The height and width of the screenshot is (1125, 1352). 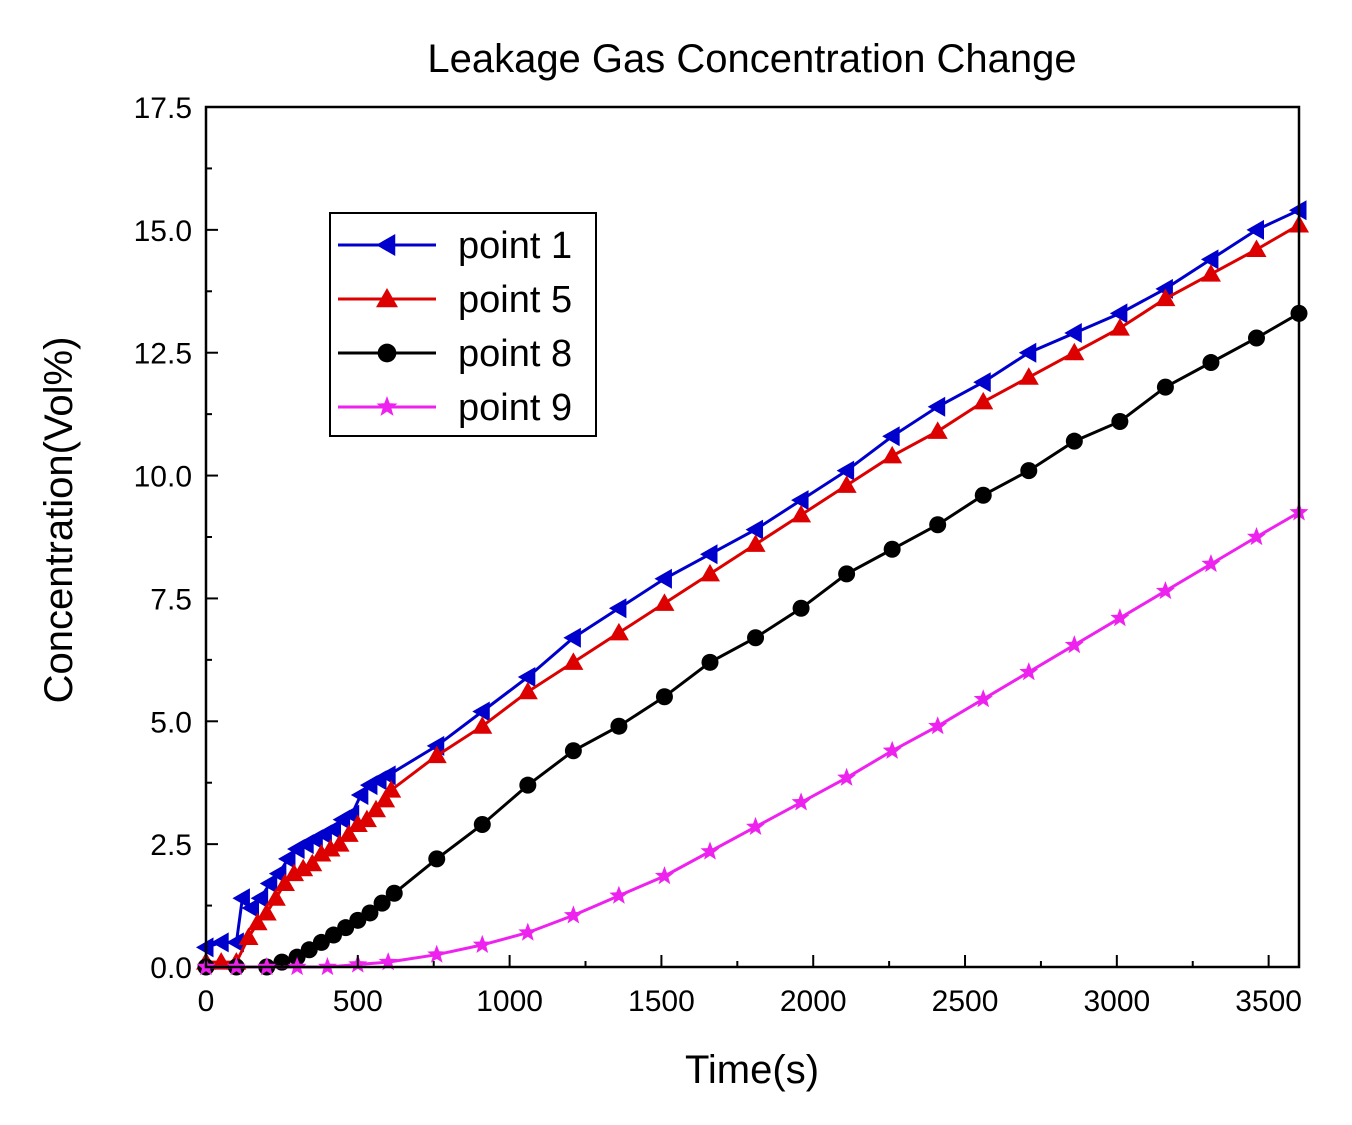 What do you see at coordinates (358, 1001) in the screenshot?
I see `x-tick-label: 500` at bounding box center [358, 1001].